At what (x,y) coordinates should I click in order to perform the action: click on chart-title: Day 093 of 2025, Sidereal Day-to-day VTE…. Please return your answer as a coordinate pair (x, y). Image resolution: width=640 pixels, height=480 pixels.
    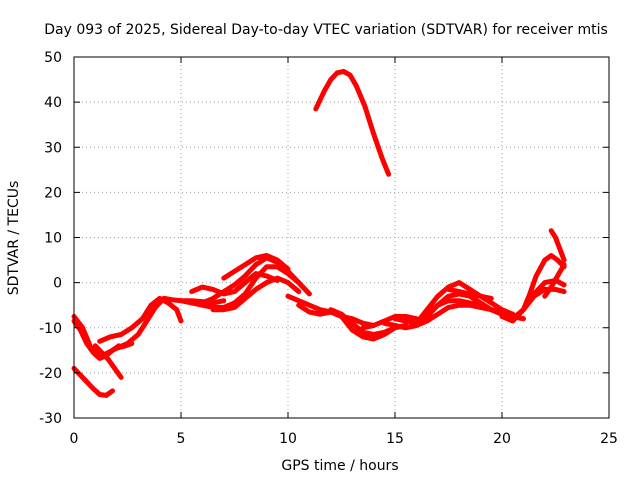
    Looking at the image, I should click on (326, 30).